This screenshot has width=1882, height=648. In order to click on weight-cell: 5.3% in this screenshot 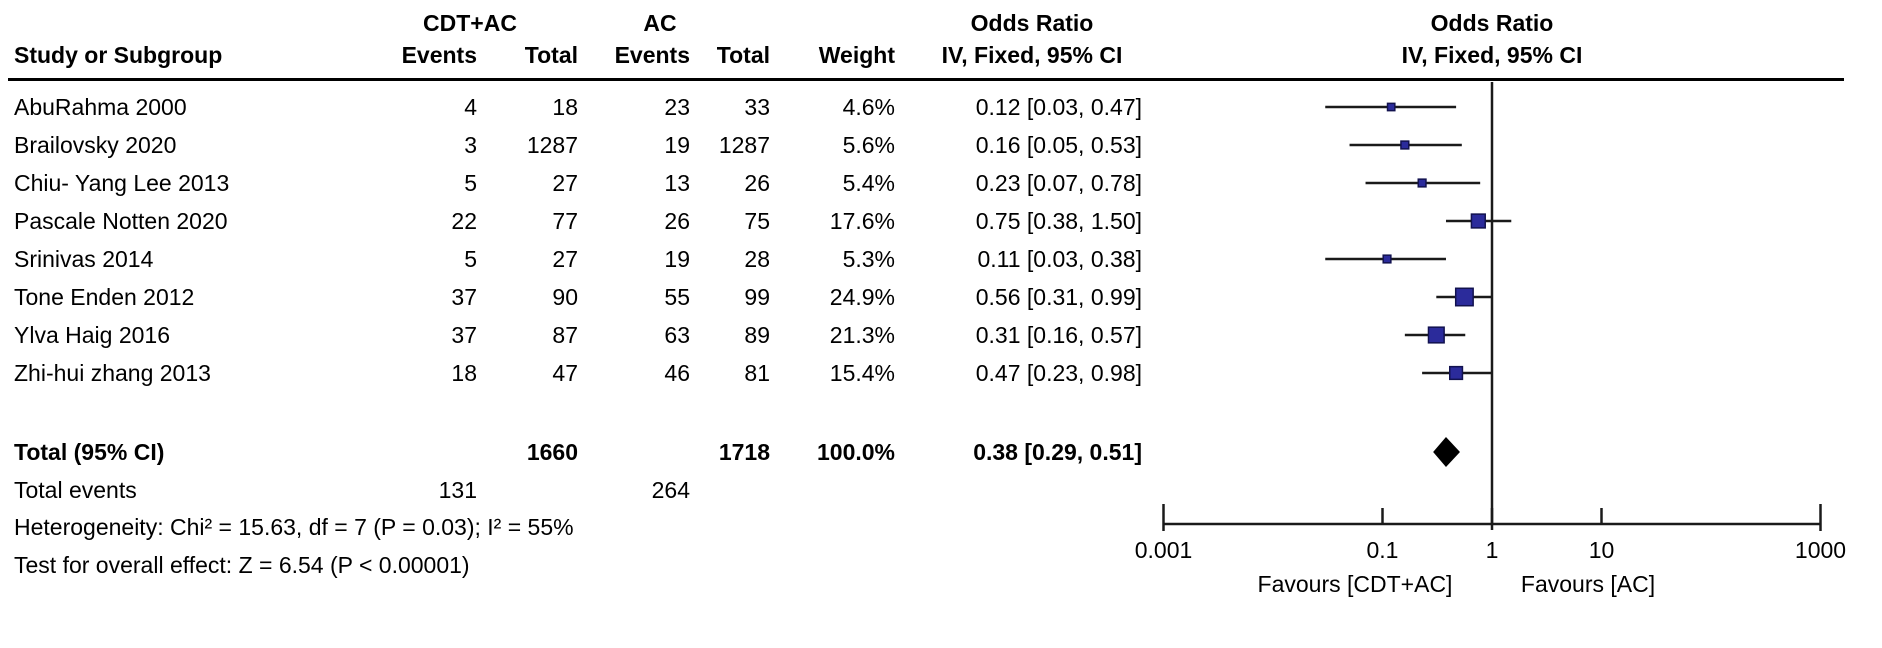, I will do `click(868, 259)`.